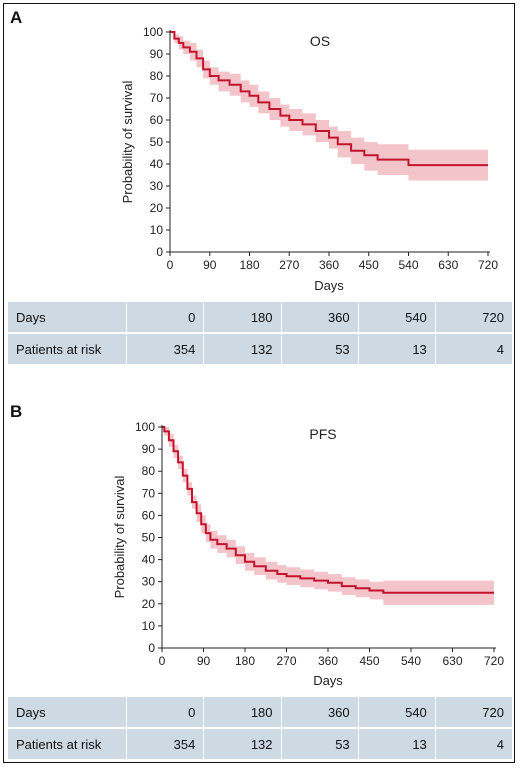  I want to click on pfs-x-tick-label: 0, so click(162, 661).